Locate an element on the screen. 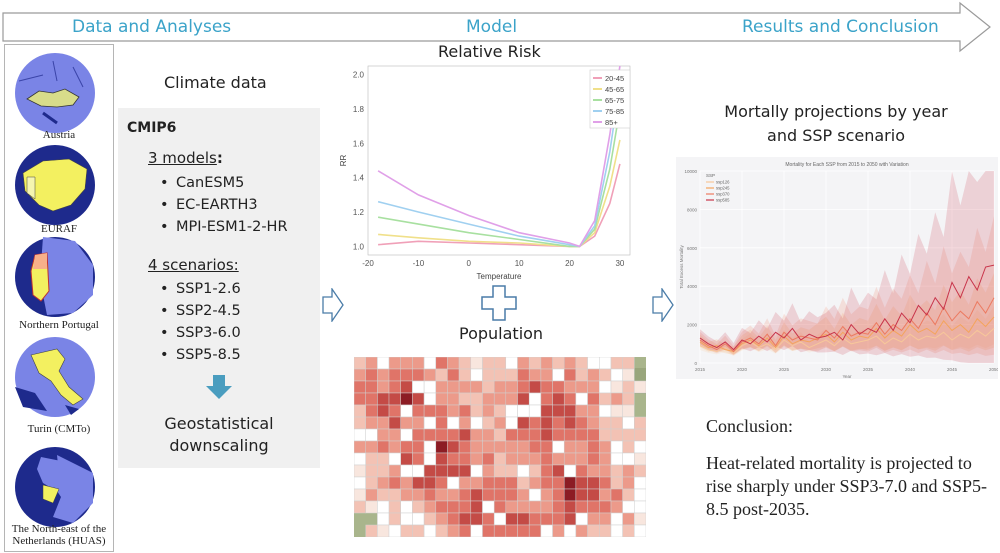 The width and height of the screenshot is (1000, 553). scenarios-list: SSP1-2.6 SSP2-4.5 SSP3-6.0 SSP5-8.5 is located at coordinates (194, 322).